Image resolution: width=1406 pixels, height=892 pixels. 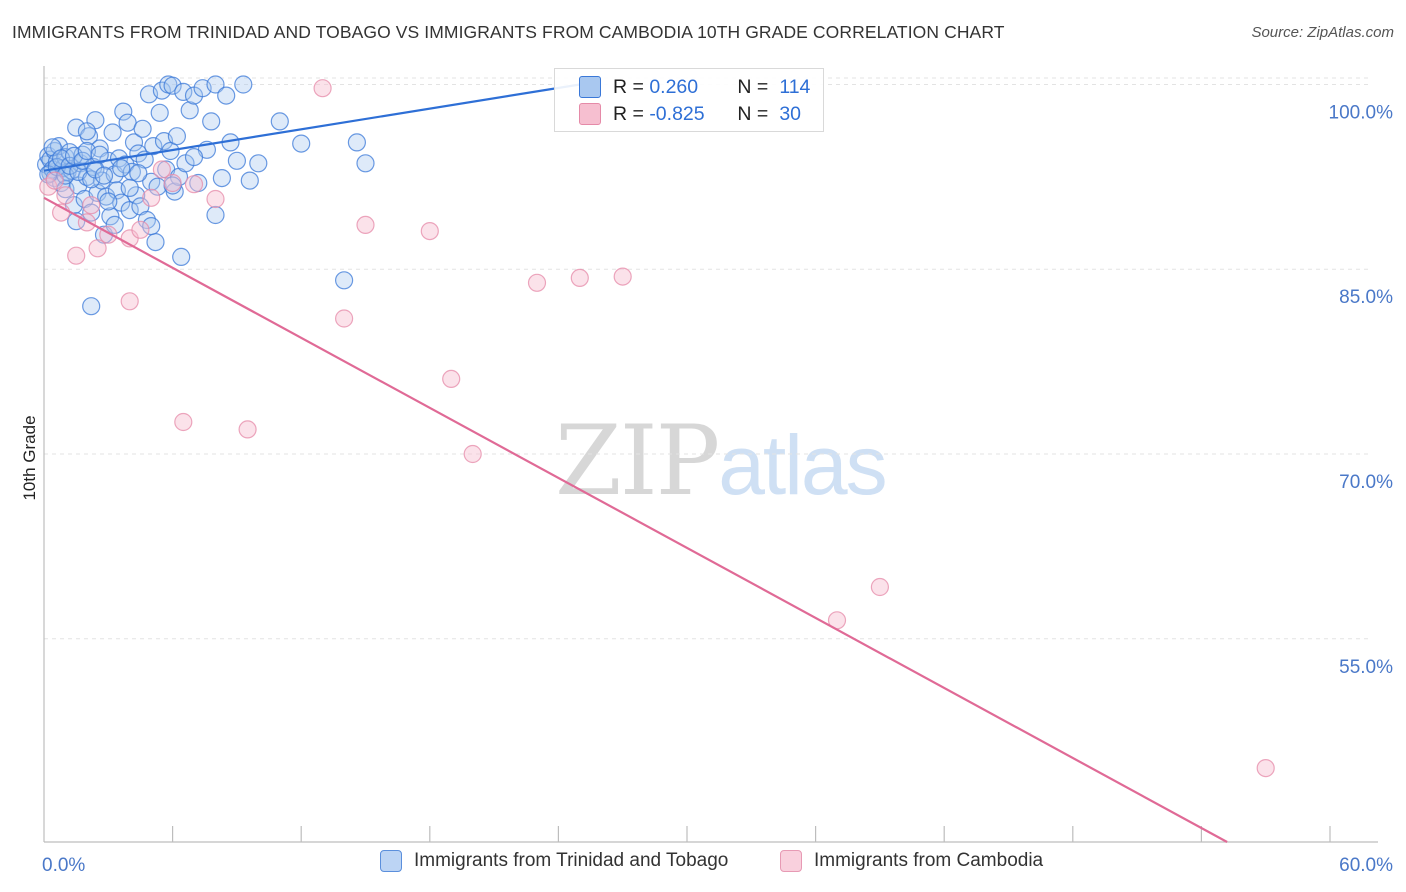 I want to click on source-credit: Source: ZipAtlas.com, so click(x=1322, y=32).